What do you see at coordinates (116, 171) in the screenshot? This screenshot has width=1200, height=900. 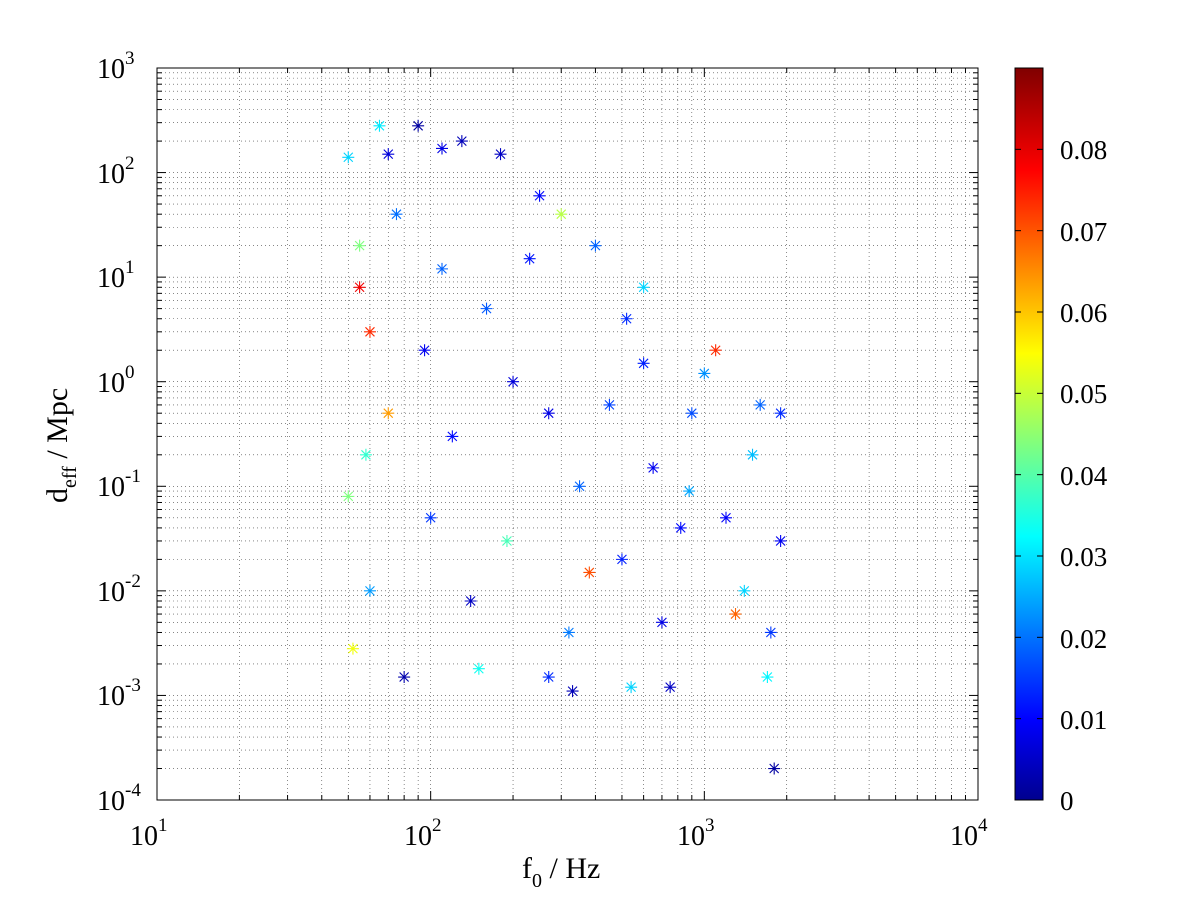 I see `y-tick-label: 10²` at bounding box center [116, 171].